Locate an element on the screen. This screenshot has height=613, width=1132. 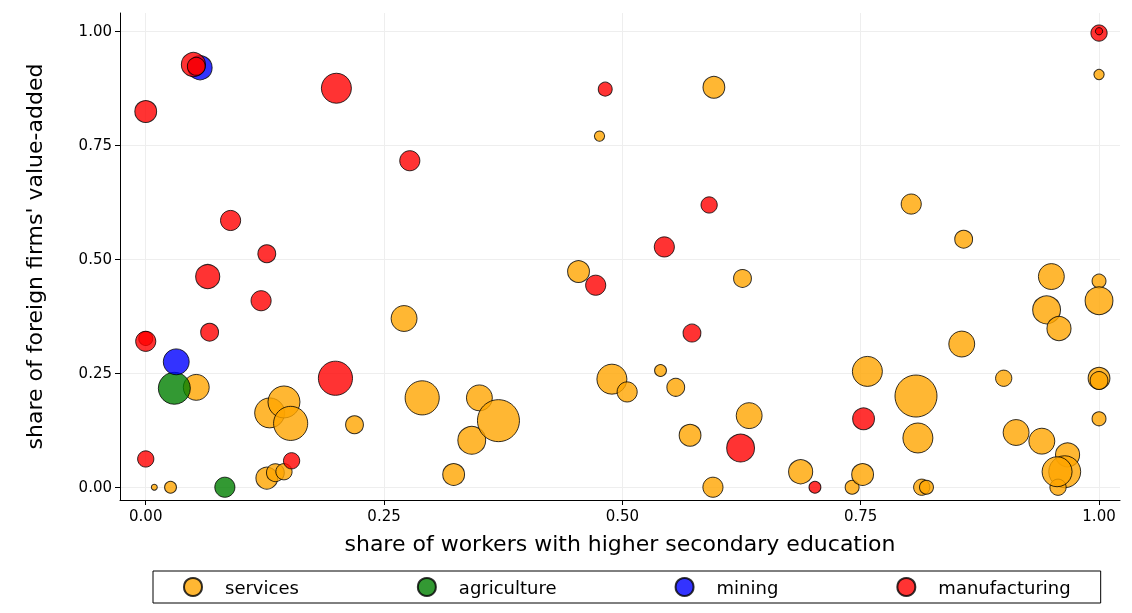
legend-label: services is located at coordinates (262, 587).